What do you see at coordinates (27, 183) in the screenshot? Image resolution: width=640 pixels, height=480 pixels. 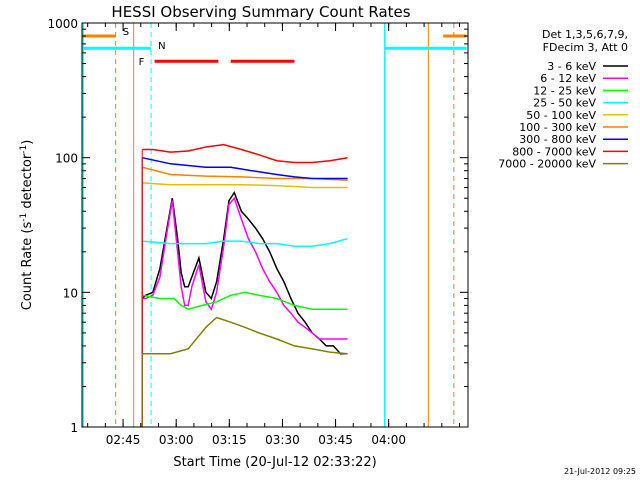 I see `y-axis-label-mid: detector` at bounding box center [27, 183].